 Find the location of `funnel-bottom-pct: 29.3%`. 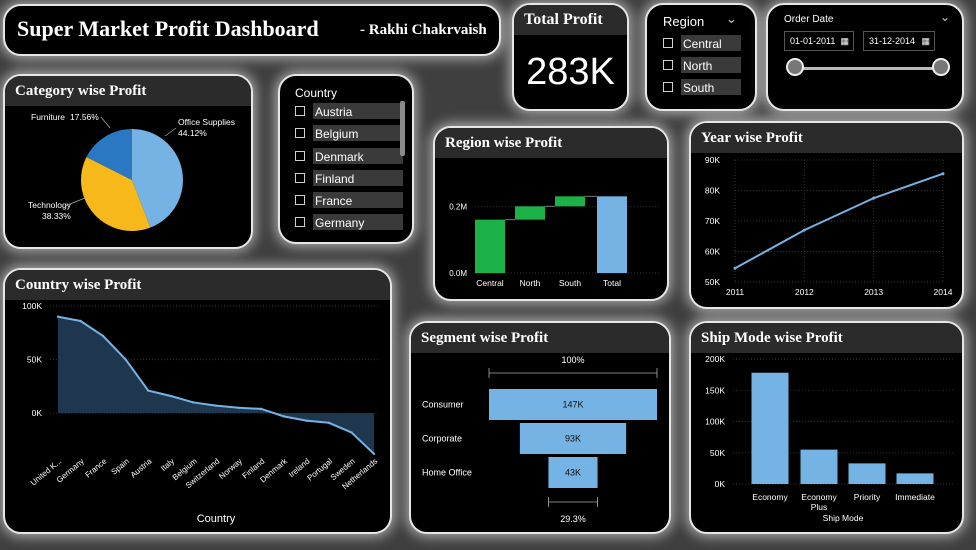

funnel-bottom-pct: 29.3% is located at coordinates (573, 519).